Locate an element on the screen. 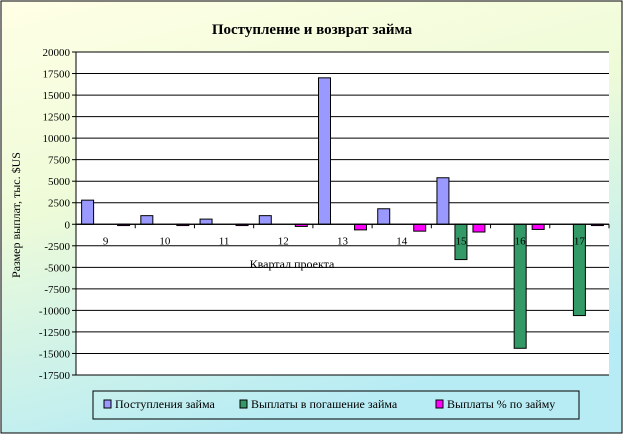  y-tick-label: -17500 is located at coordinates (55, 376).